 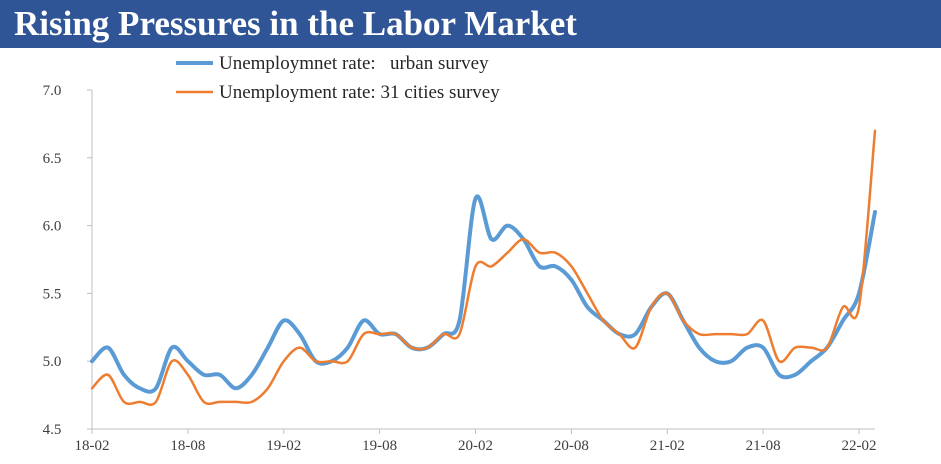 What do you see at coordinates (859, 446) in the screenshot?
I see `x-tick-label: 22-02` at bounding box center [859, 446].